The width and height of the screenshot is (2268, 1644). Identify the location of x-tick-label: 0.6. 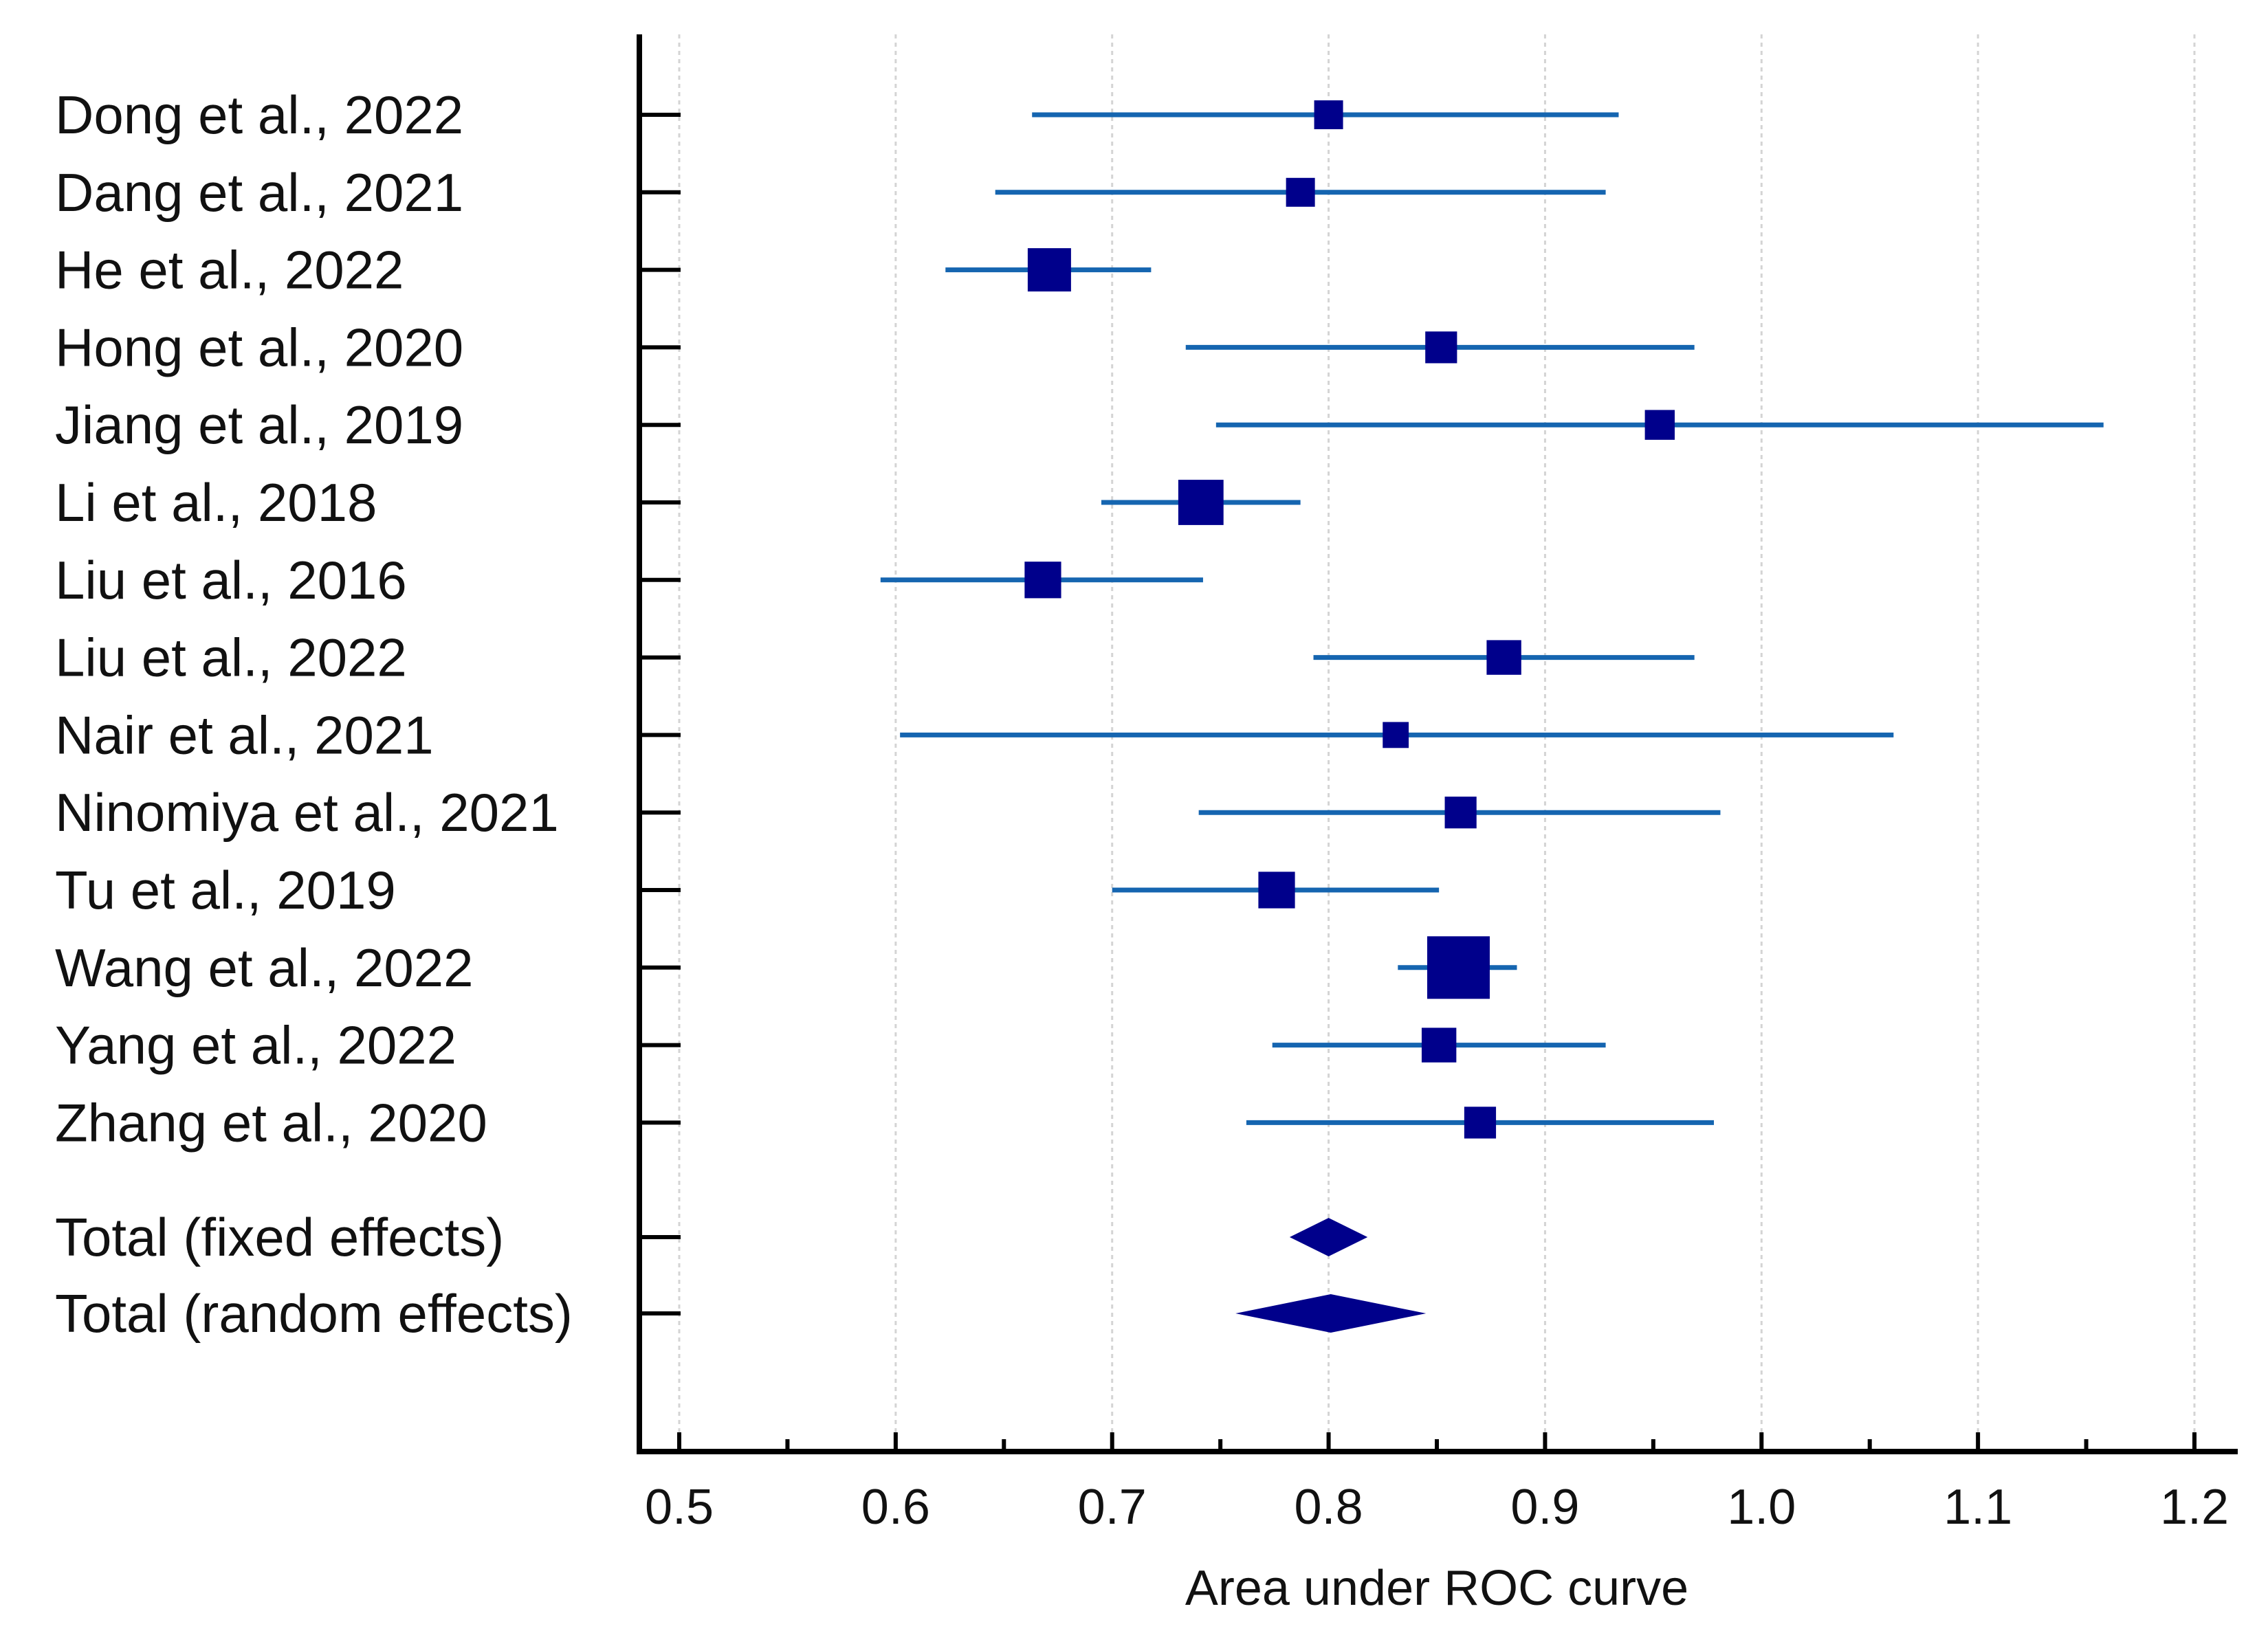
(895, 1507).